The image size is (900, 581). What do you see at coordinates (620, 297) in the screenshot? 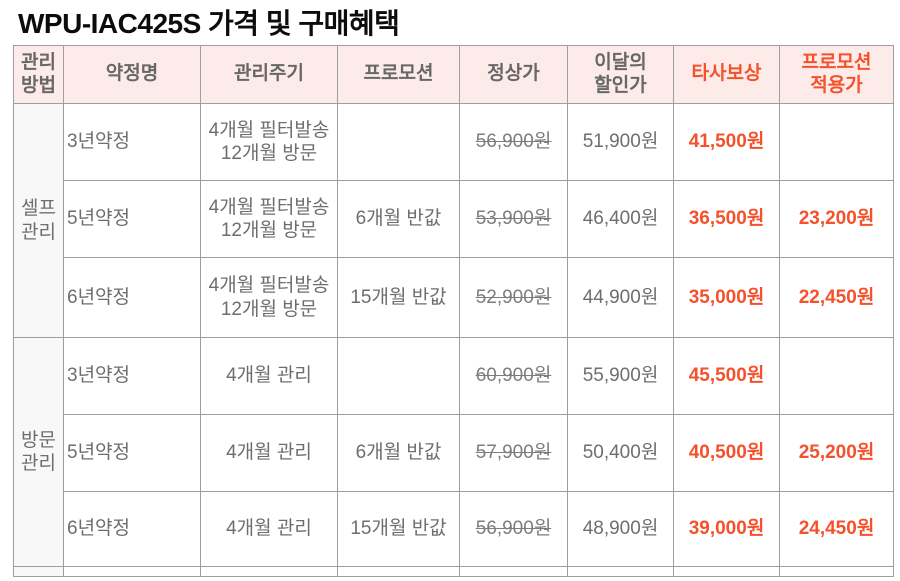
I see `cell-month-price: 44,900원` at bounding box center [620, 297].